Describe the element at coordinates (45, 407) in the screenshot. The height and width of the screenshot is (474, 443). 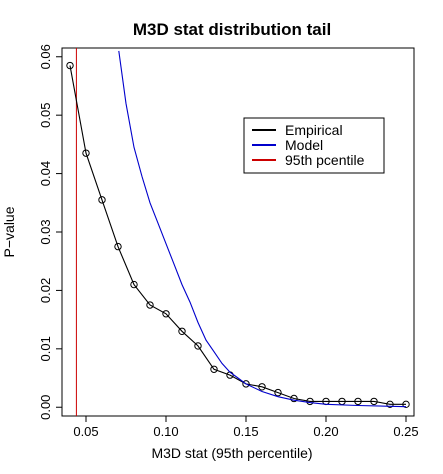
I see `y-tick-label: 0.00` at that location.